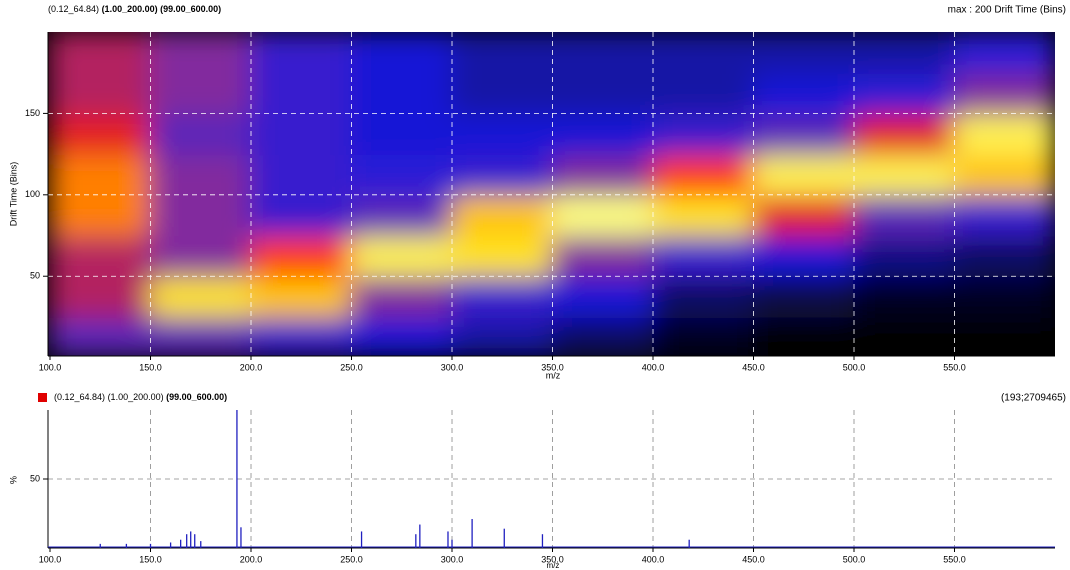  Describe the element at coordinates (190, 9) in the screenshot. I see `title-part: (99.00_600.00)` at that location.